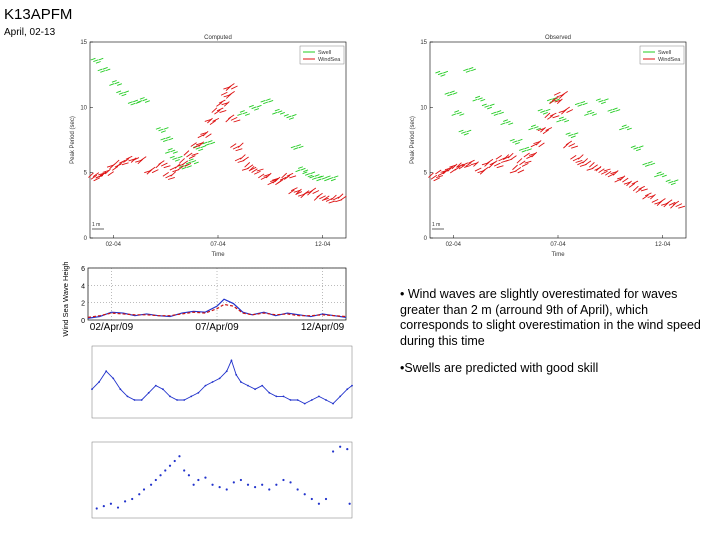 The width and height of the screenshot is (720, 540). Describe the element at coordinates (83, 321) in the screenshot. I see `y-tick-label: 0` at that location.